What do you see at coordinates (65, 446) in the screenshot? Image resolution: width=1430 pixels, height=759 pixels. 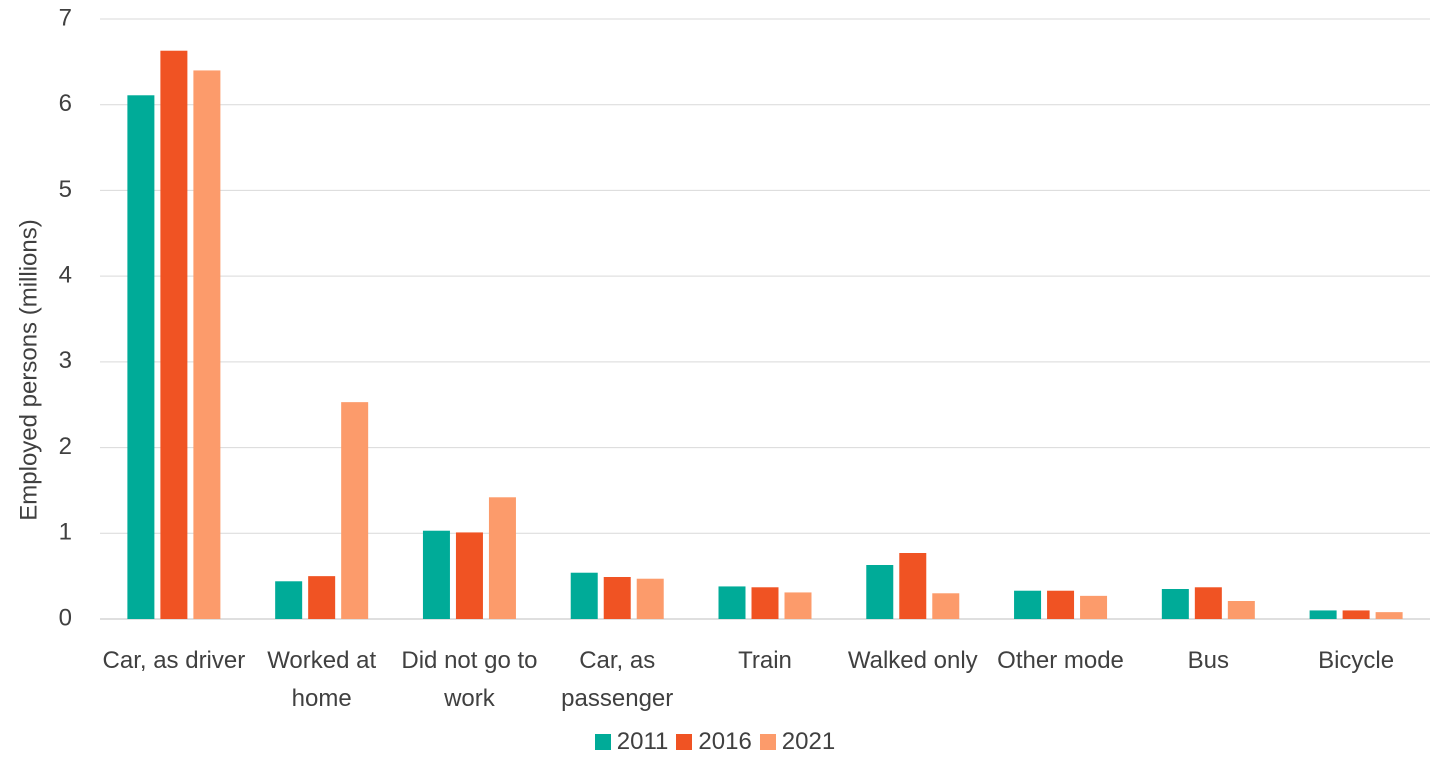 I see `y-tick-label: 2` at bounding box center [65, 446].